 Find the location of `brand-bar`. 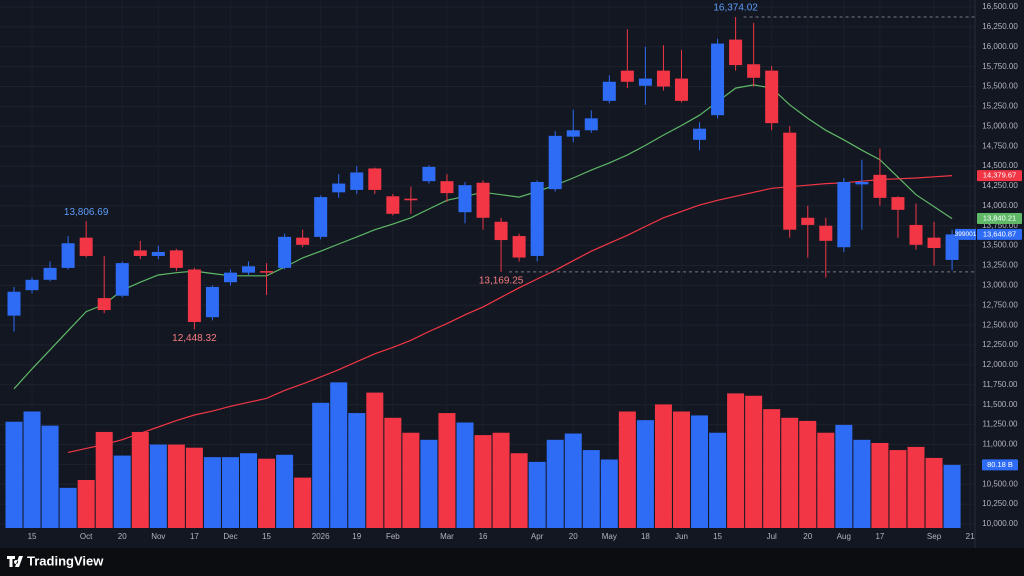

brand-bar is located at coordinates (512, 562).